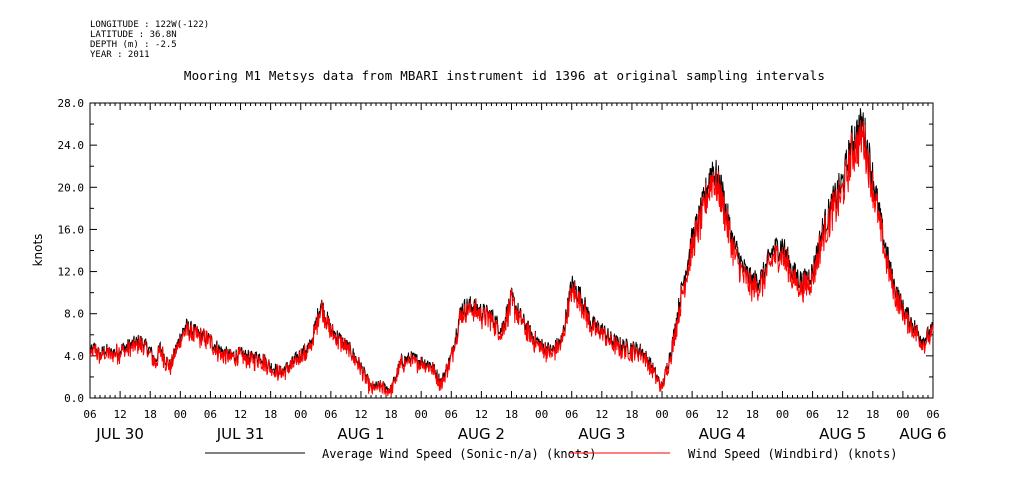  What do you see at coordinates (842, 434) in the screenshot?
I see `x-day-label: AUG 5` at bounding box center [842, 434].